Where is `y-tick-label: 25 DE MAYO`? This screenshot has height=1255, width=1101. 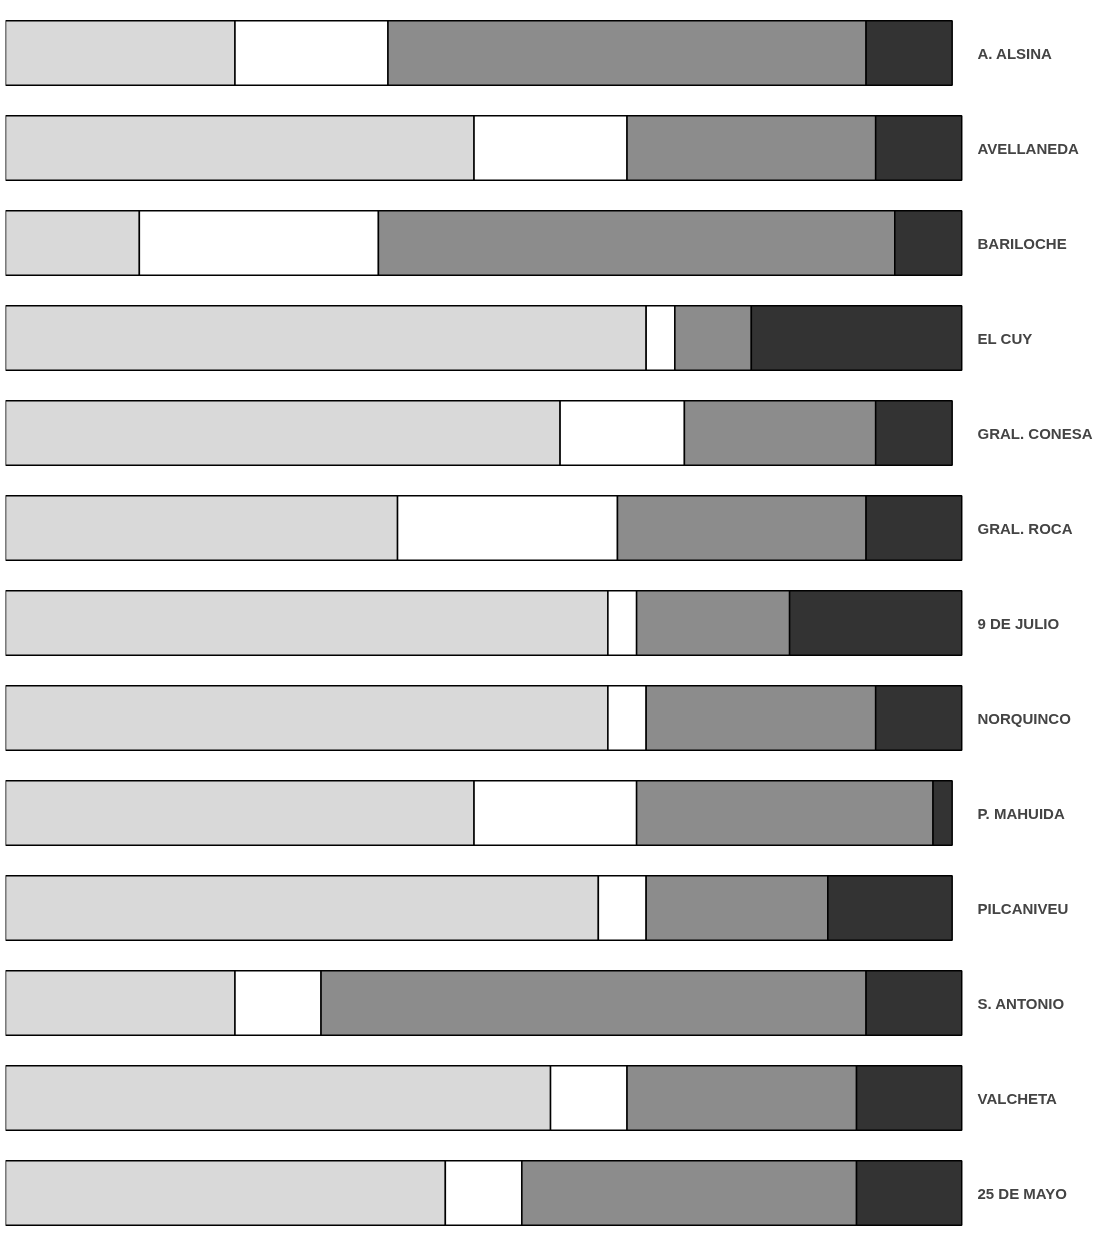
y-tick-label: 25 DE MAYO is located at coordinates (1022, 1193).